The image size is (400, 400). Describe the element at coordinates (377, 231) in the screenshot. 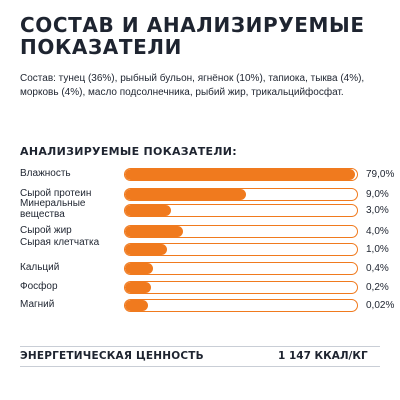

I see `indicator-value: 4,0%` at that location.